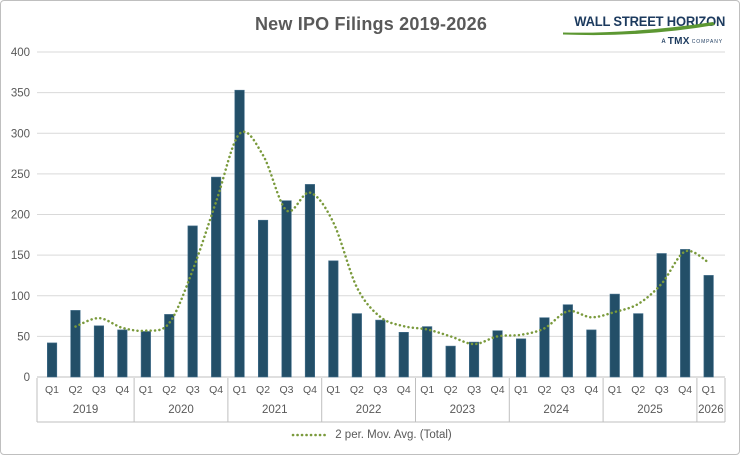  I want to click on y-tick-label: 150, so click(20, 256).